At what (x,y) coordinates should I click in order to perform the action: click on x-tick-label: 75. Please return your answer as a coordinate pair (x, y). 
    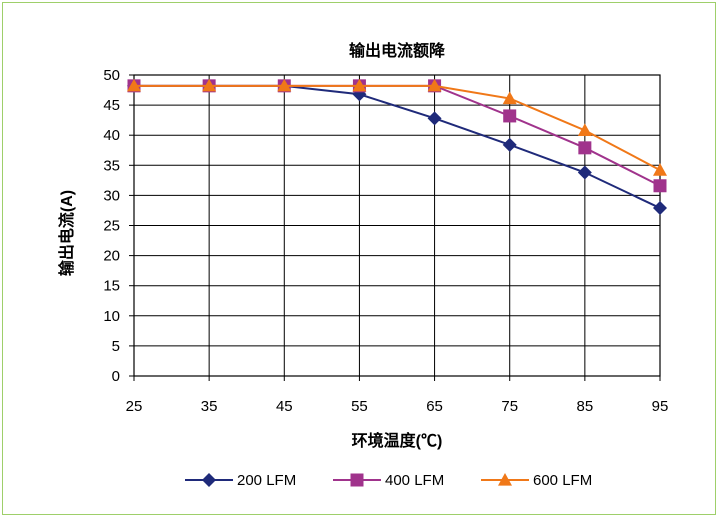
    Looking at the image, I should click on (509, 406).